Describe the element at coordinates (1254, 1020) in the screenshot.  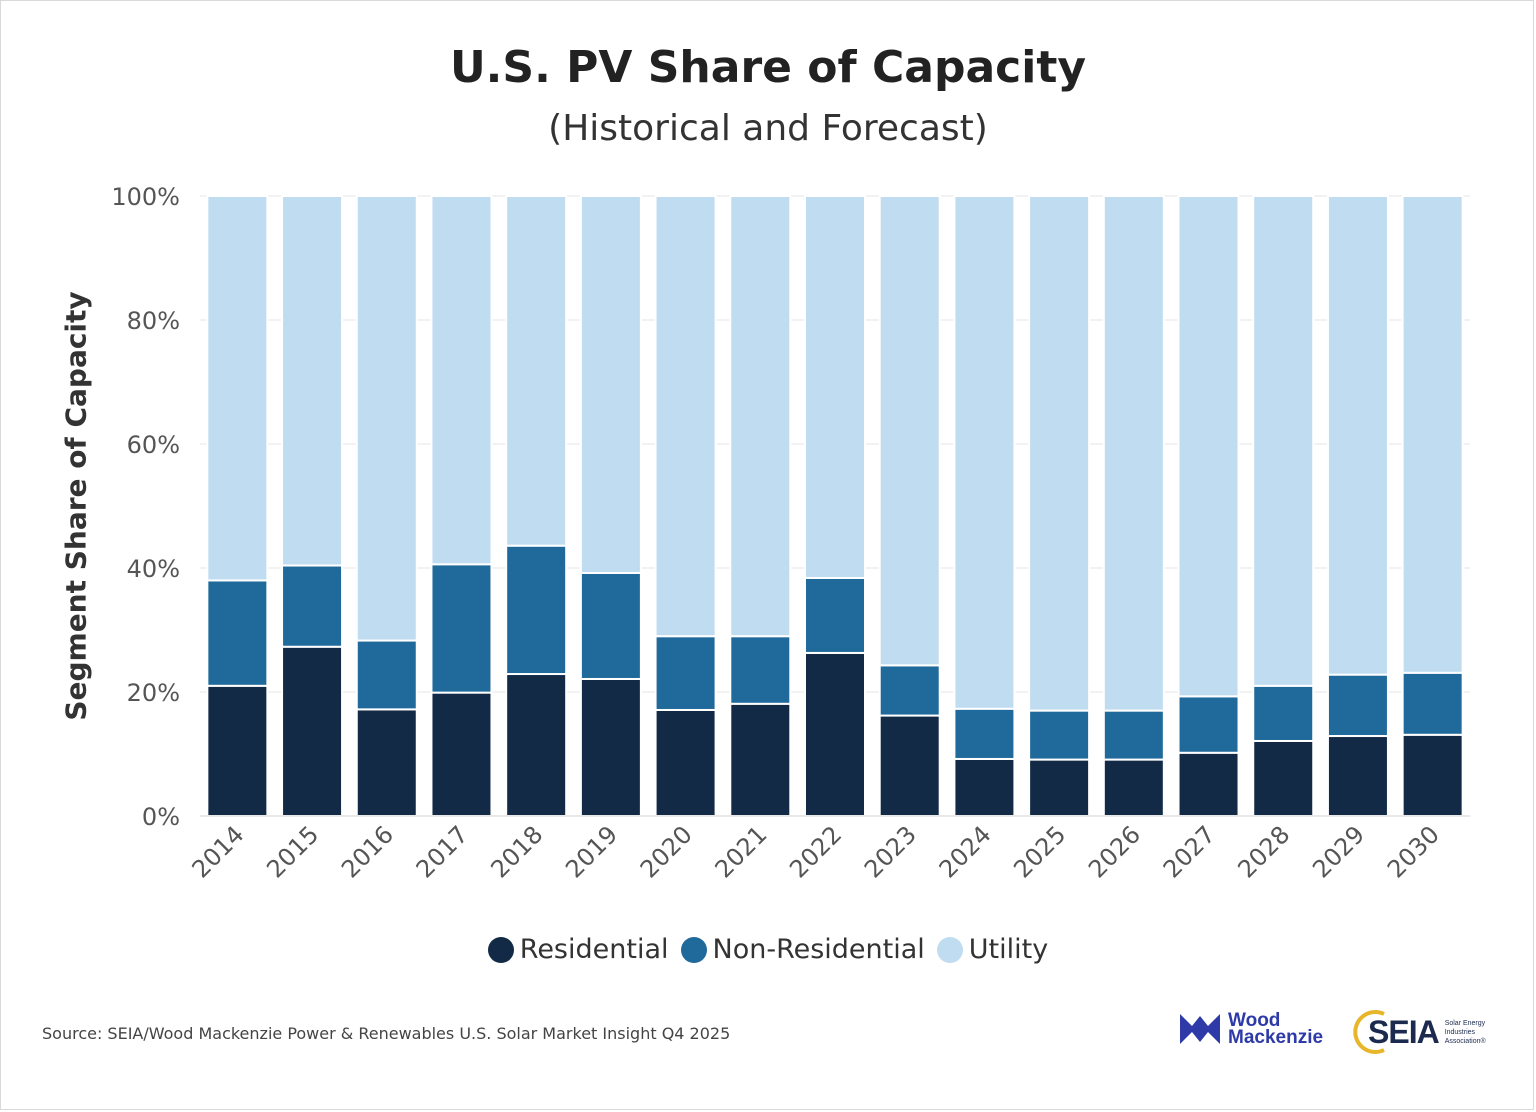
I see `wood-mackenzie-line1: Wood` at that location.